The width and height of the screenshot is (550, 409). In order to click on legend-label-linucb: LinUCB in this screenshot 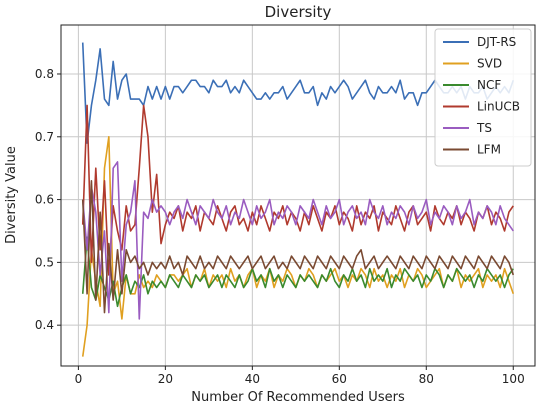, I will do `click(498, 107)`.